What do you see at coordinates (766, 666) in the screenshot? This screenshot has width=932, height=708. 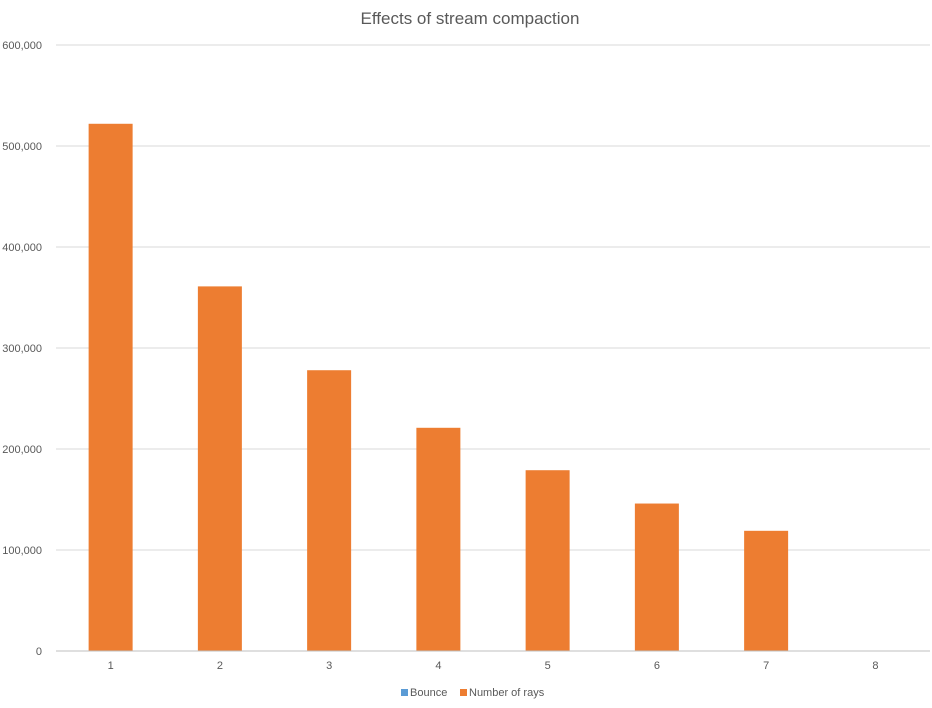 I see `x-tick-label: 7` at bounding box center [766, 666].